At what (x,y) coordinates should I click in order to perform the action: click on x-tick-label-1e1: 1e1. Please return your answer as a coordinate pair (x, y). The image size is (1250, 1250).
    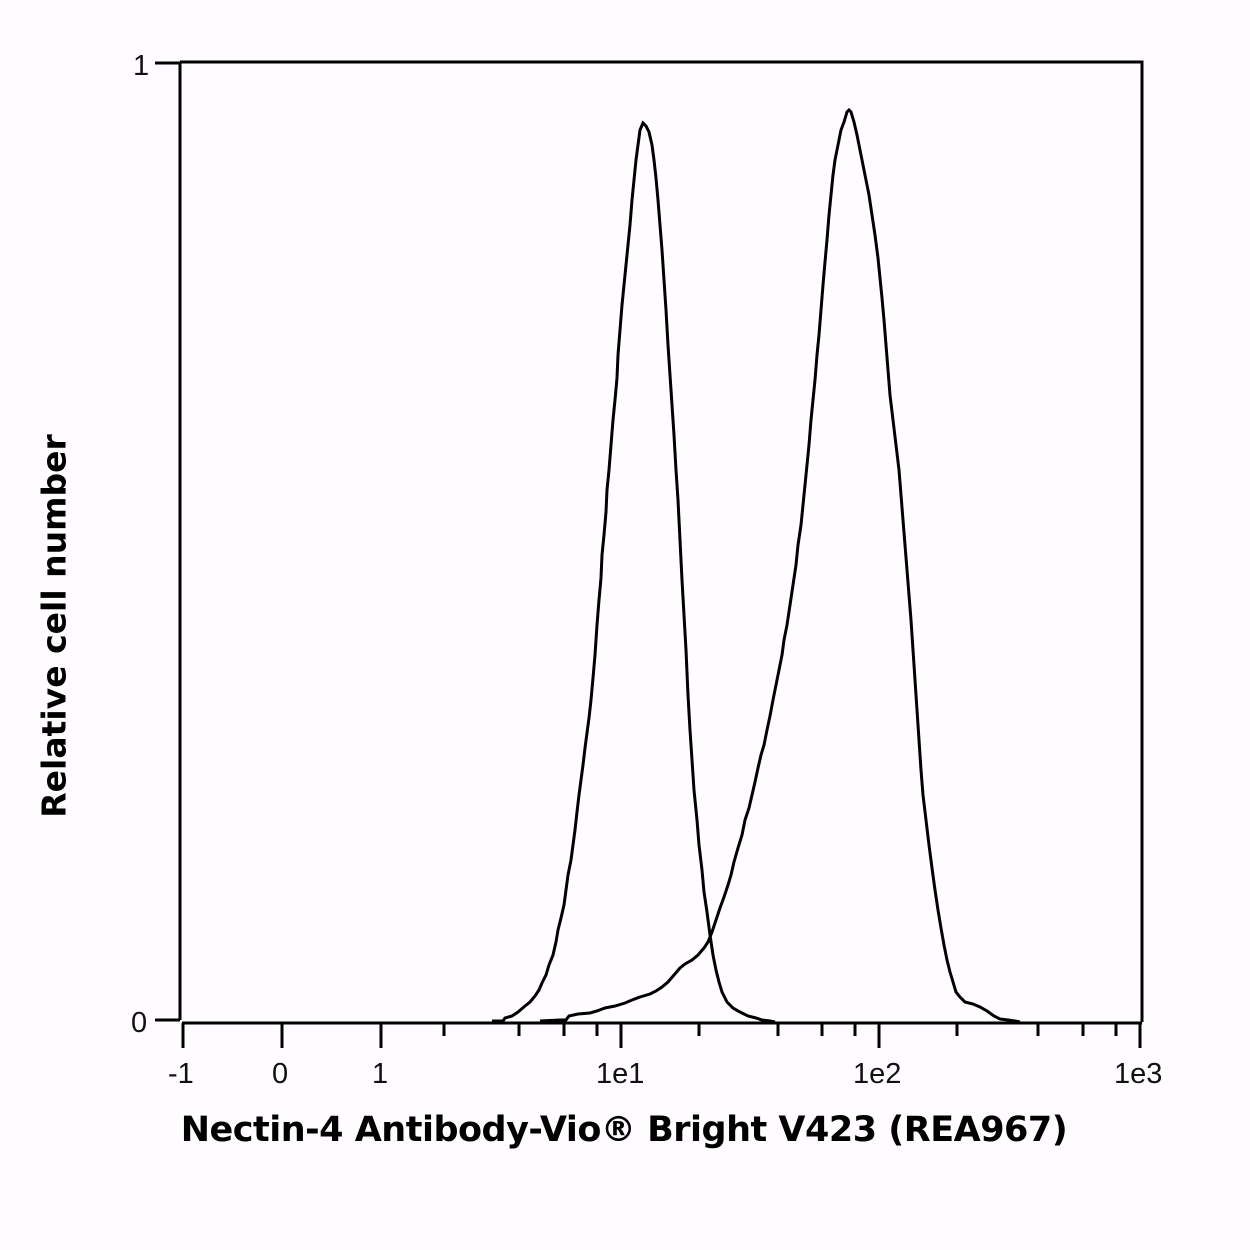
    Looking at the image, I should click on (620, 1074).